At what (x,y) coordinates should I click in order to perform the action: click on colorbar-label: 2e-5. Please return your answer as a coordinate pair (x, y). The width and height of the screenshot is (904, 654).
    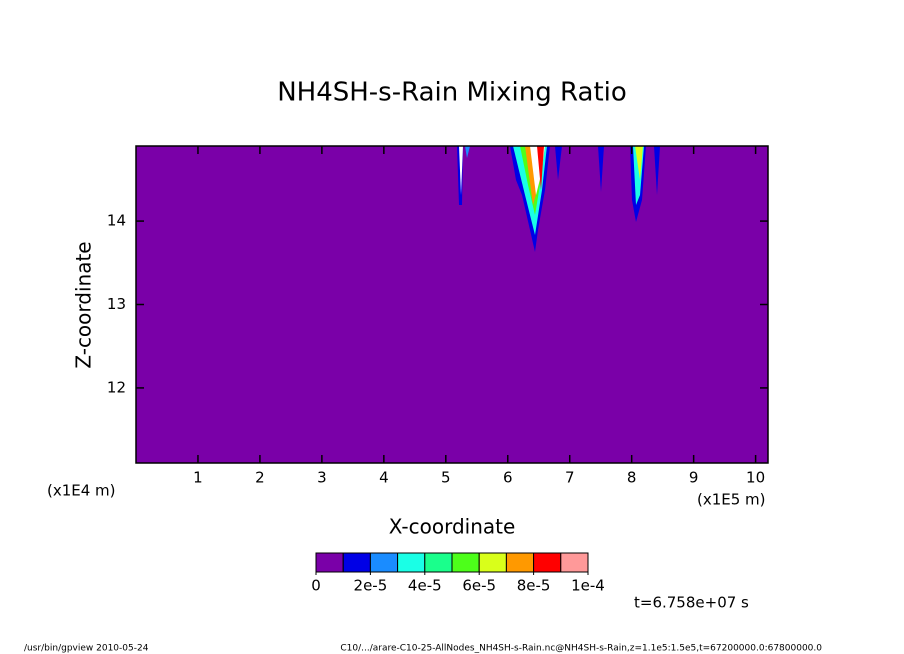
    Looking at the image, I should click on (371, 586).